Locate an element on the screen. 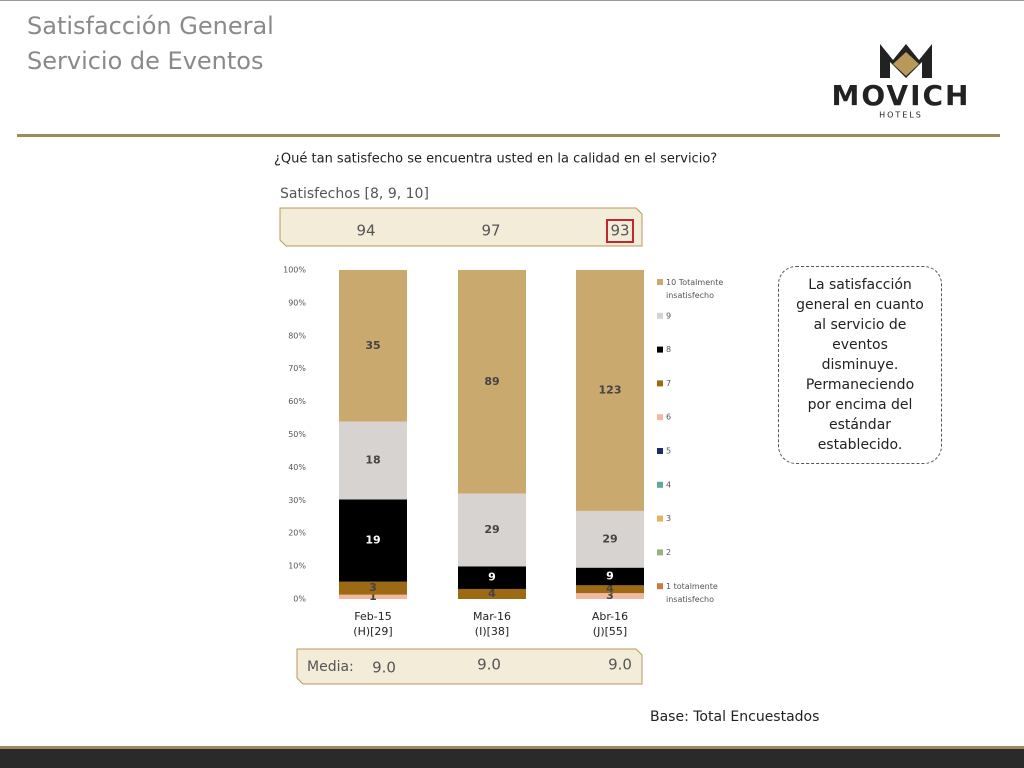 The height and width of the screenshot is (768, 1024). x-tick-note: (J)[55] is located at coordinates (610, 631).